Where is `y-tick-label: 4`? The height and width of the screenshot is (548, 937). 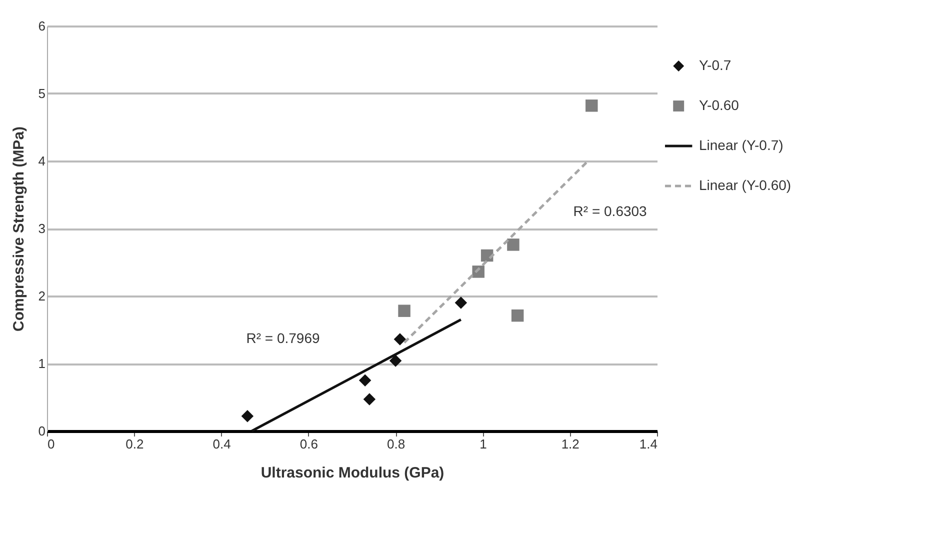 y-tick-label: 4 is located at coordinates (42, 161).